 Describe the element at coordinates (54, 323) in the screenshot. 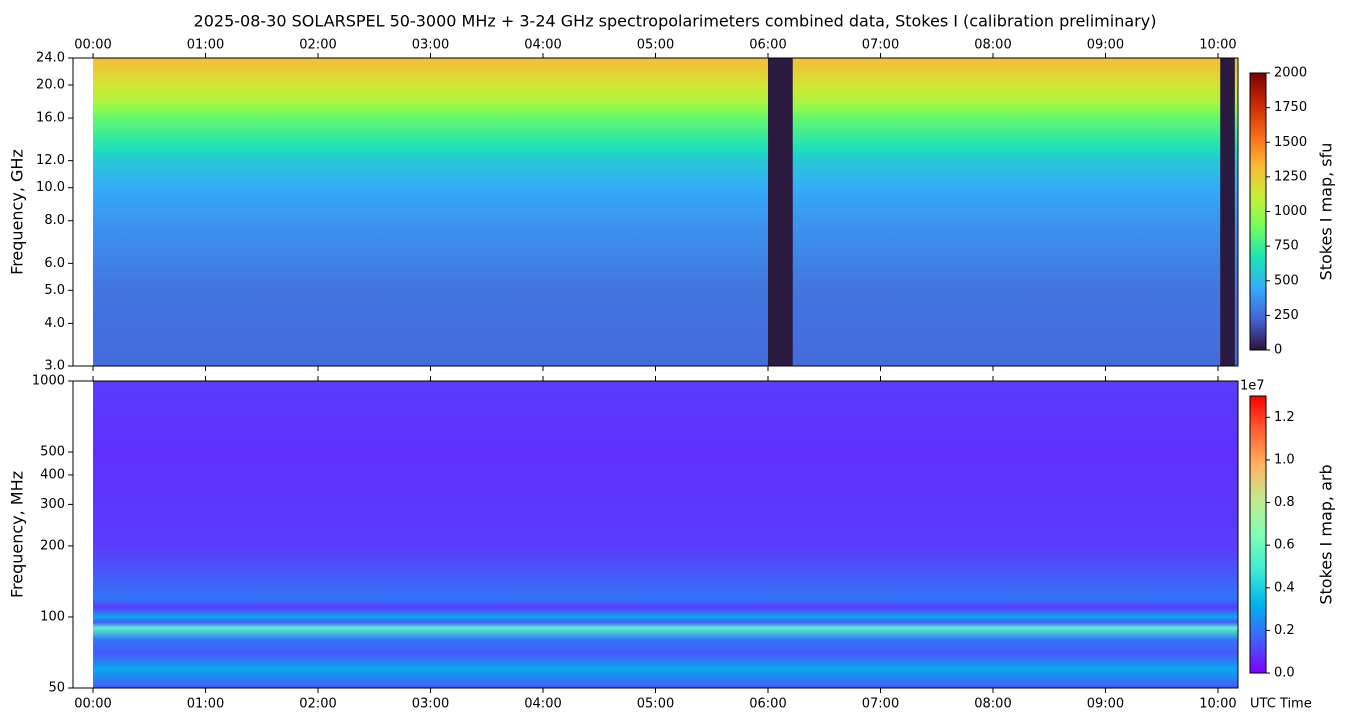

I see `y-tick-label: 4.0` at that location.